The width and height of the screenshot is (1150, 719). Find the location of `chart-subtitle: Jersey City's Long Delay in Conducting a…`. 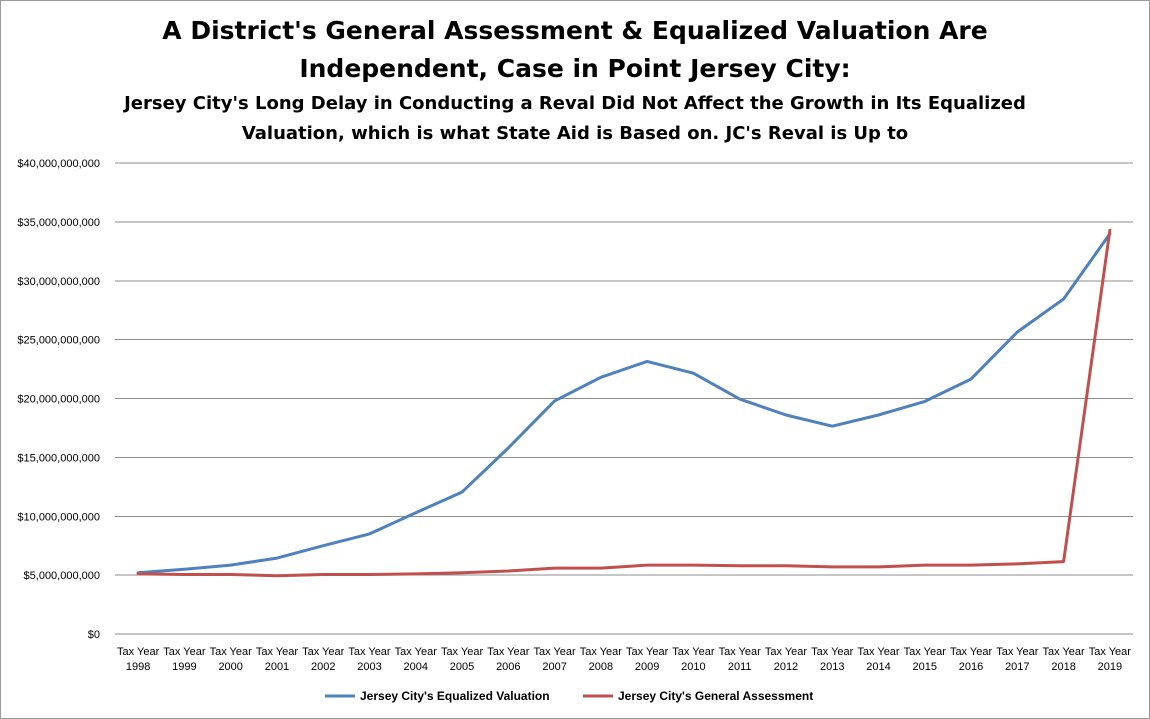

chart-subtitle: Jersey City's Long Delay in Conducting a… is located at coordinates (575, 103).